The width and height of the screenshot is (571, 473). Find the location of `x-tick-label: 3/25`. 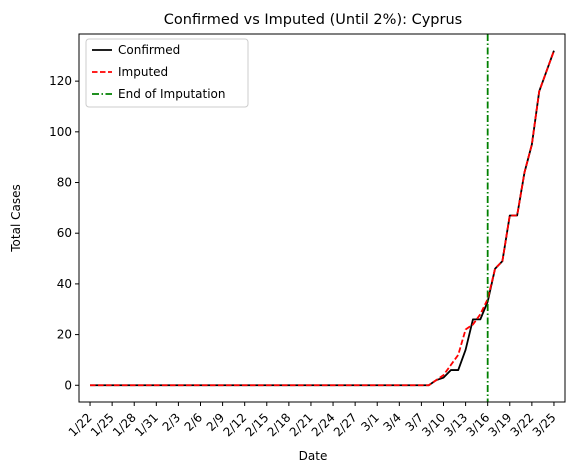

x-tick-label: 3/25 is located at coordinates (544, 424).